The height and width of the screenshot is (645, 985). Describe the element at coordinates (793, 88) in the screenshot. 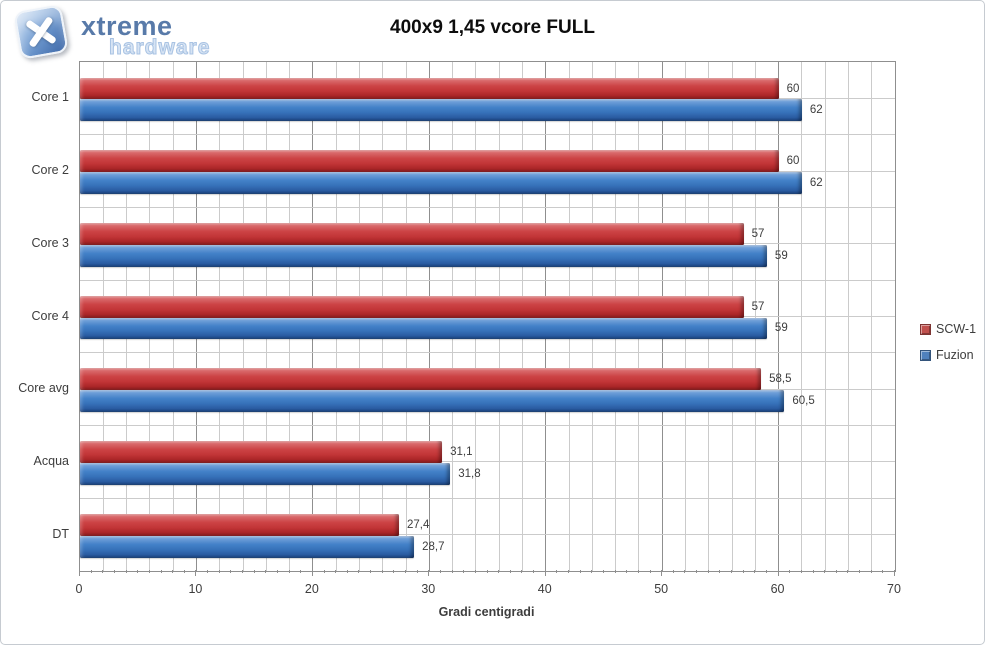

I see `data-label: 60` at that location.